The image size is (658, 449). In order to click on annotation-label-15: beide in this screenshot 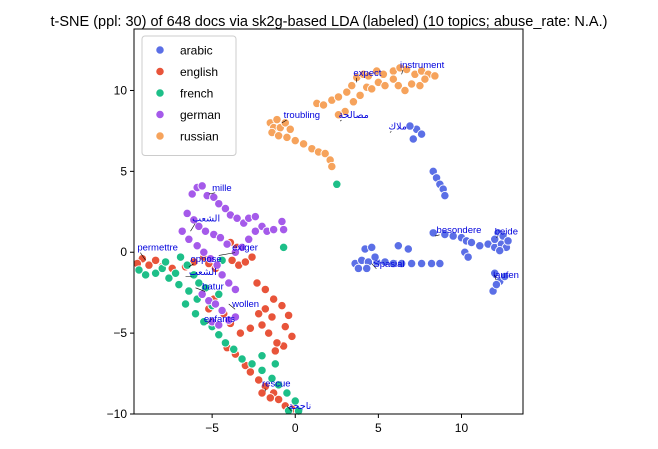, I will do `click(506, 231)`.